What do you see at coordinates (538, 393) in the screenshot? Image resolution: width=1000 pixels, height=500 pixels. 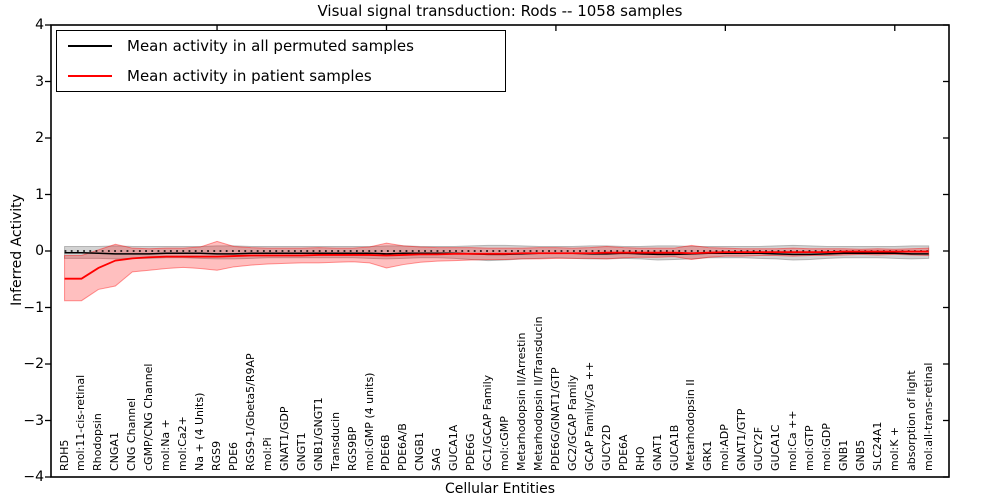 I see `x-tick-label: Metarhodopsin II/Transducin` at bounding box center [538, 393].